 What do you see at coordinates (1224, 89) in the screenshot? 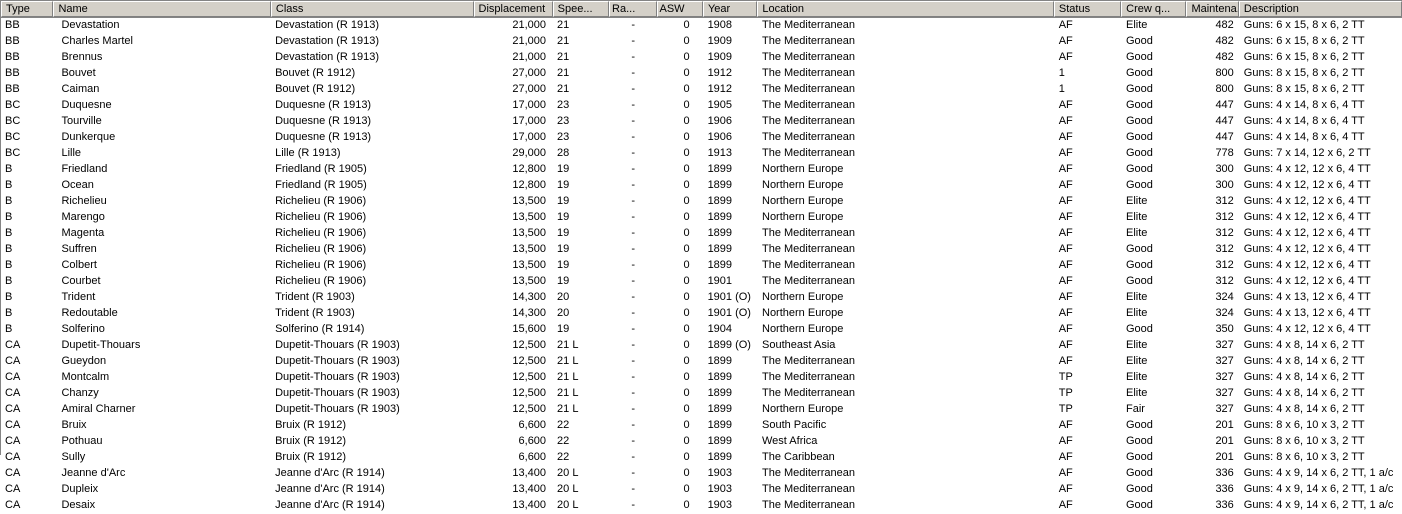
I see `cell-maintenance: 800` at bounding box center [1224, 89].